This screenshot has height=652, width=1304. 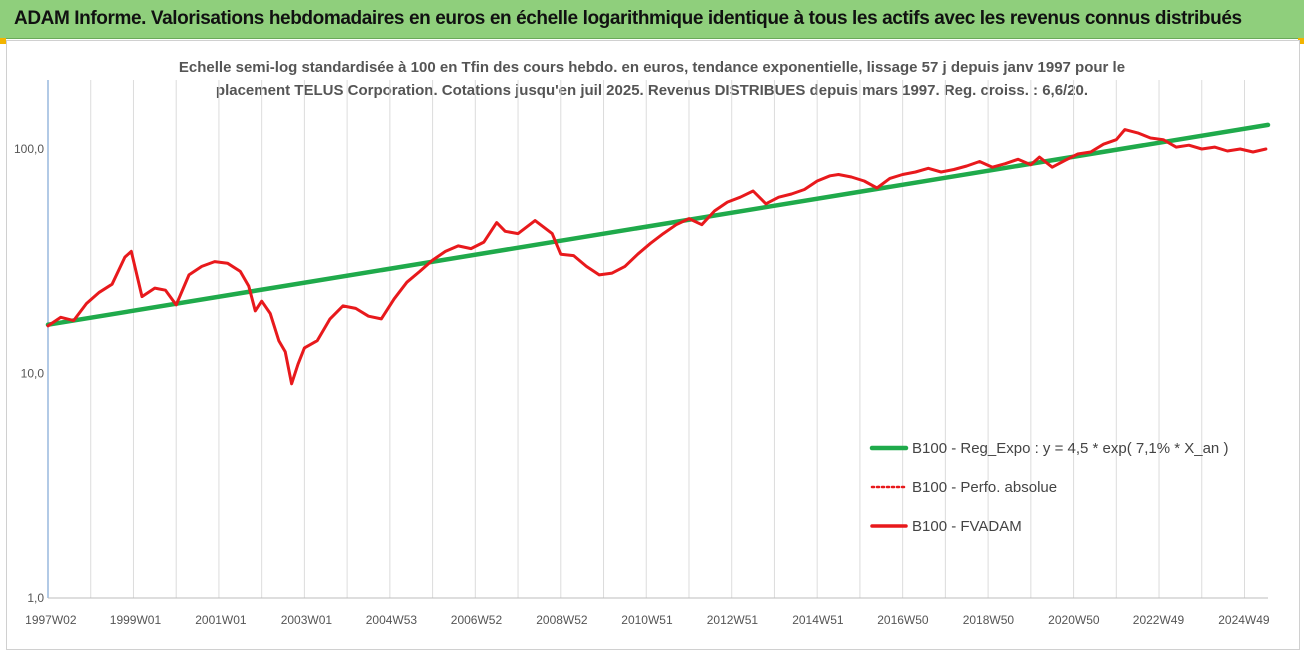 I want to click on x-tick-label: 2010W51, so click(x=647, y=620).